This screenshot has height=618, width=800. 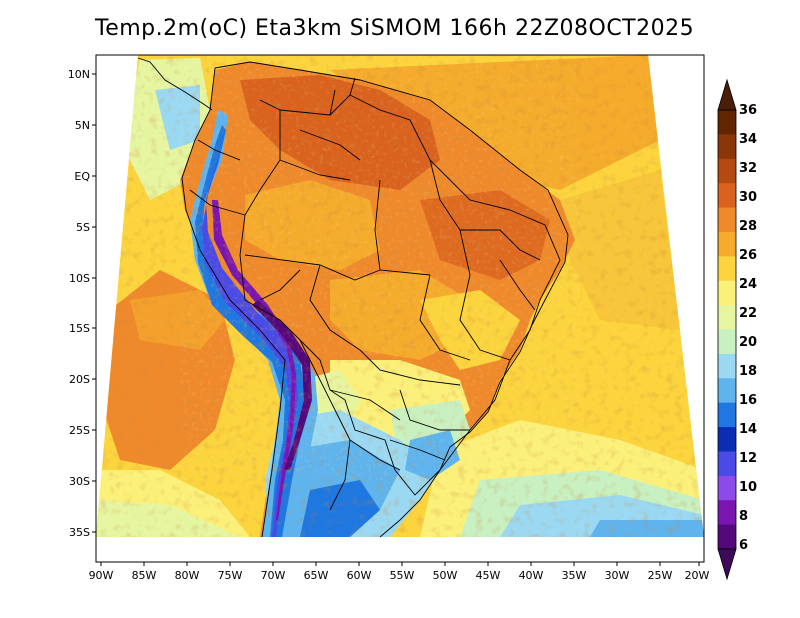 What do you see at coordinates (175, 84) in the screenshot?
I see `central-america-coast` at bounding box center [175, 84].